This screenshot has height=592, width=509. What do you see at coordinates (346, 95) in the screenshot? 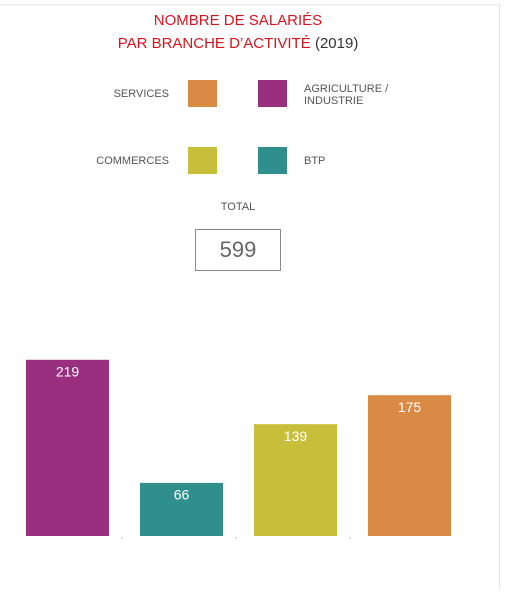
I see `legend-label: AGRICULTURE / INDUSTRIE` at bounding box center [346, 95].